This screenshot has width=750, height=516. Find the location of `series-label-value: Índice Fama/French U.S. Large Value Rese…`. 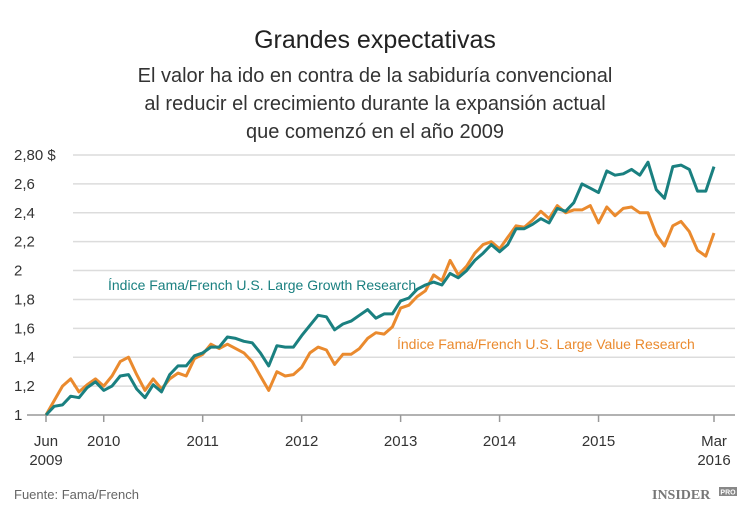

series-label-value: Índice Fama/French U.S. Large Value Rese… is located at coordinates (546, 344).